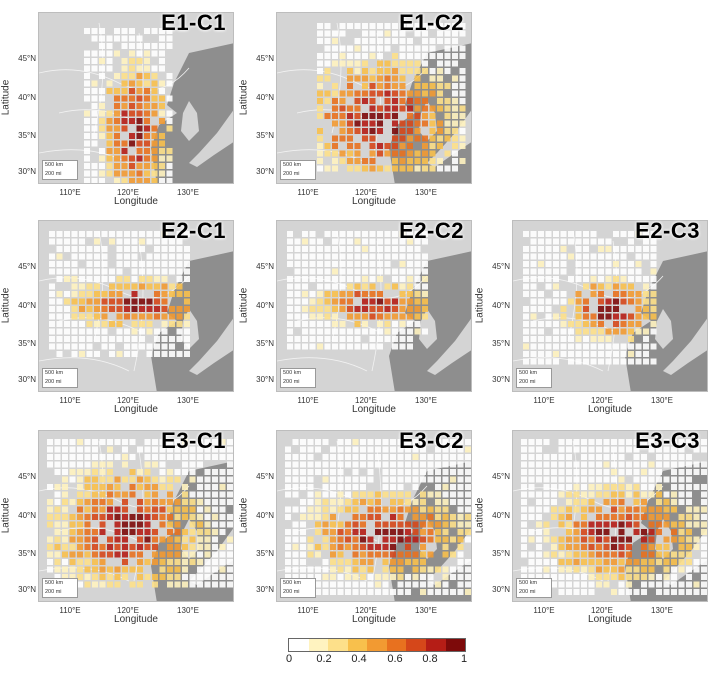 This screenshot has width=723, height=675. What do you see at coordinates (431, 440) in the screenshot?
I see `panel-title: E3-C2` at bounding box center [431, 440].